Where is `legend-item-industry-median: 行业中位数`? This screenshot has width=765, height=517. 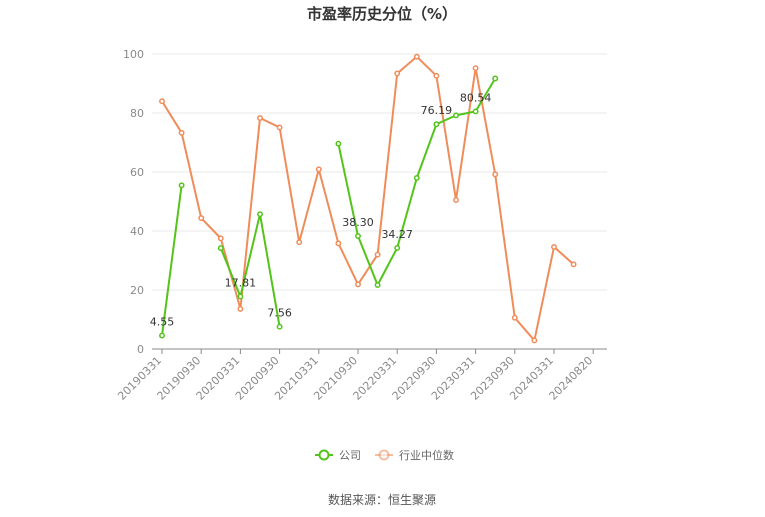 legend-item-industry-median: 行业中位数 is located at coordinates (414, 455).